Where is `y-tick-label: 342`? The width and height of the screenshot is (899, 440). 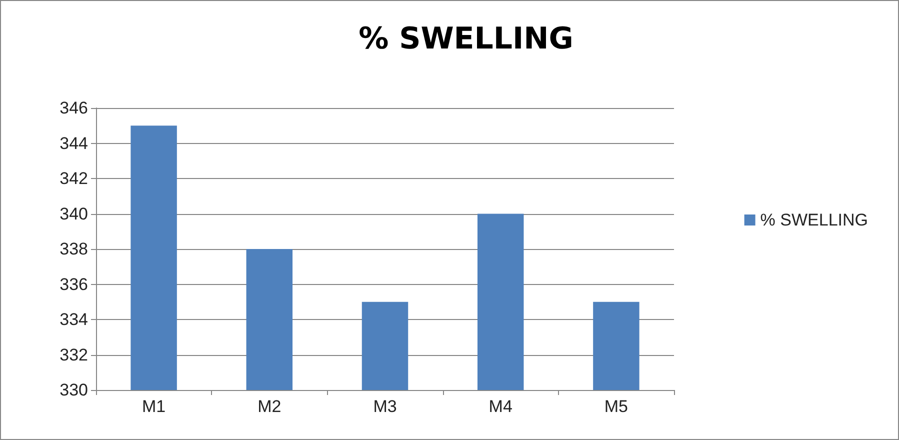
y-tick-label: 342 is located at coordinates (74, 178).